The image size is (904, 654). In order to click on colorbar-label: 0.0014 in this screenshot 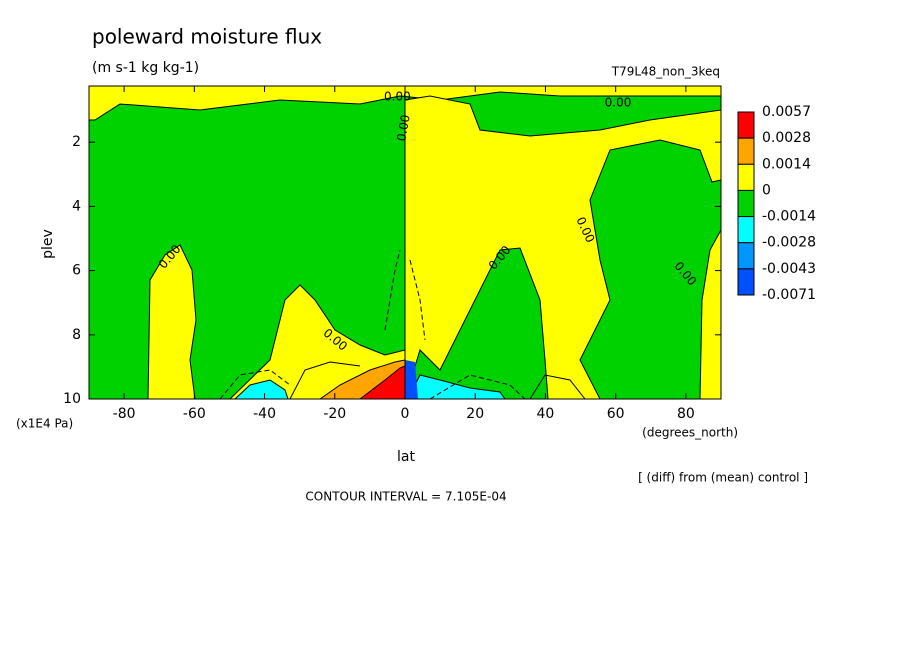, I will do `click(786, 164)`.